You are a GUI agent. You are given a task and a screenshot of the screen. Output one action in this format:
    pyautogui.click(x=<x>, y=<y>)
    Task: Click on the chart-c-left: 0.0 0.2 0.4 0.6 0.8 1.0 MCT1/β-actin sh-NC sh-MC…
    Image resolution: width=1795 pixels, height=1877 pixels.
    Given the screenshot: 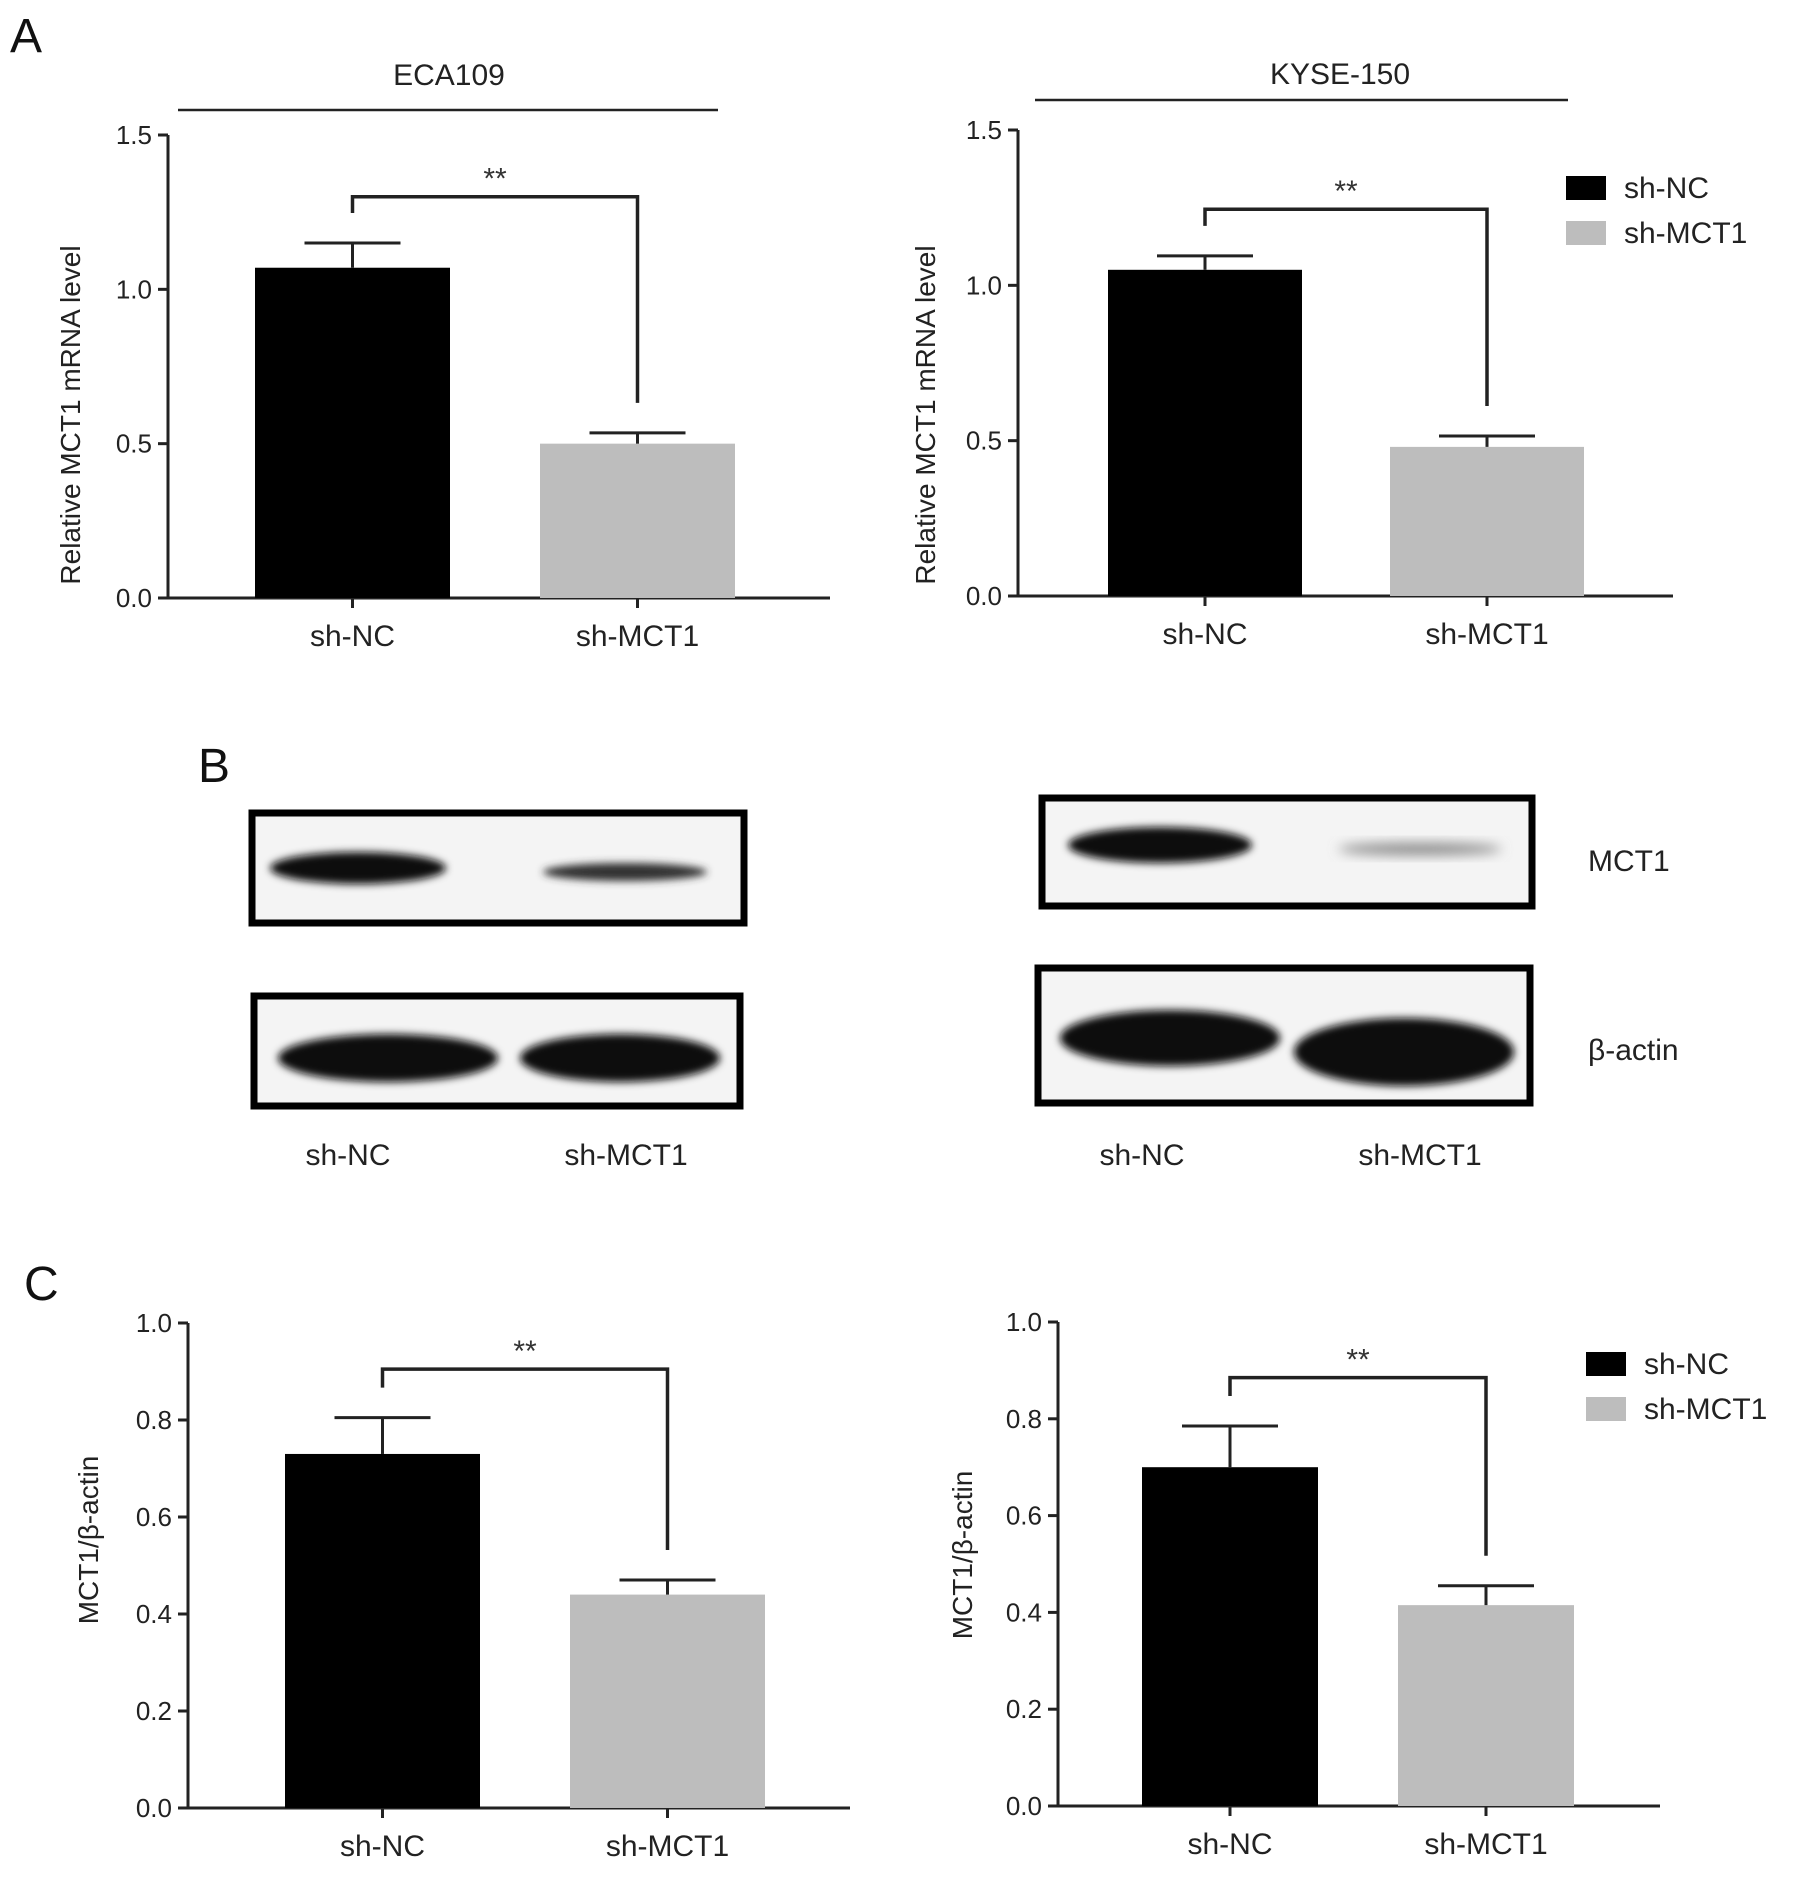 What is the action you would take?
    pyautogui.click(x=461, y=1585)
    